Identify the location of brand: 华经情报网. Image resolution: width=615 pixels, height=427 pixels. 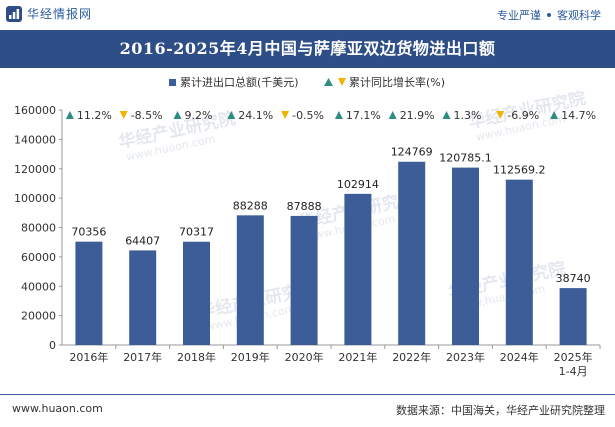
(49, 13).